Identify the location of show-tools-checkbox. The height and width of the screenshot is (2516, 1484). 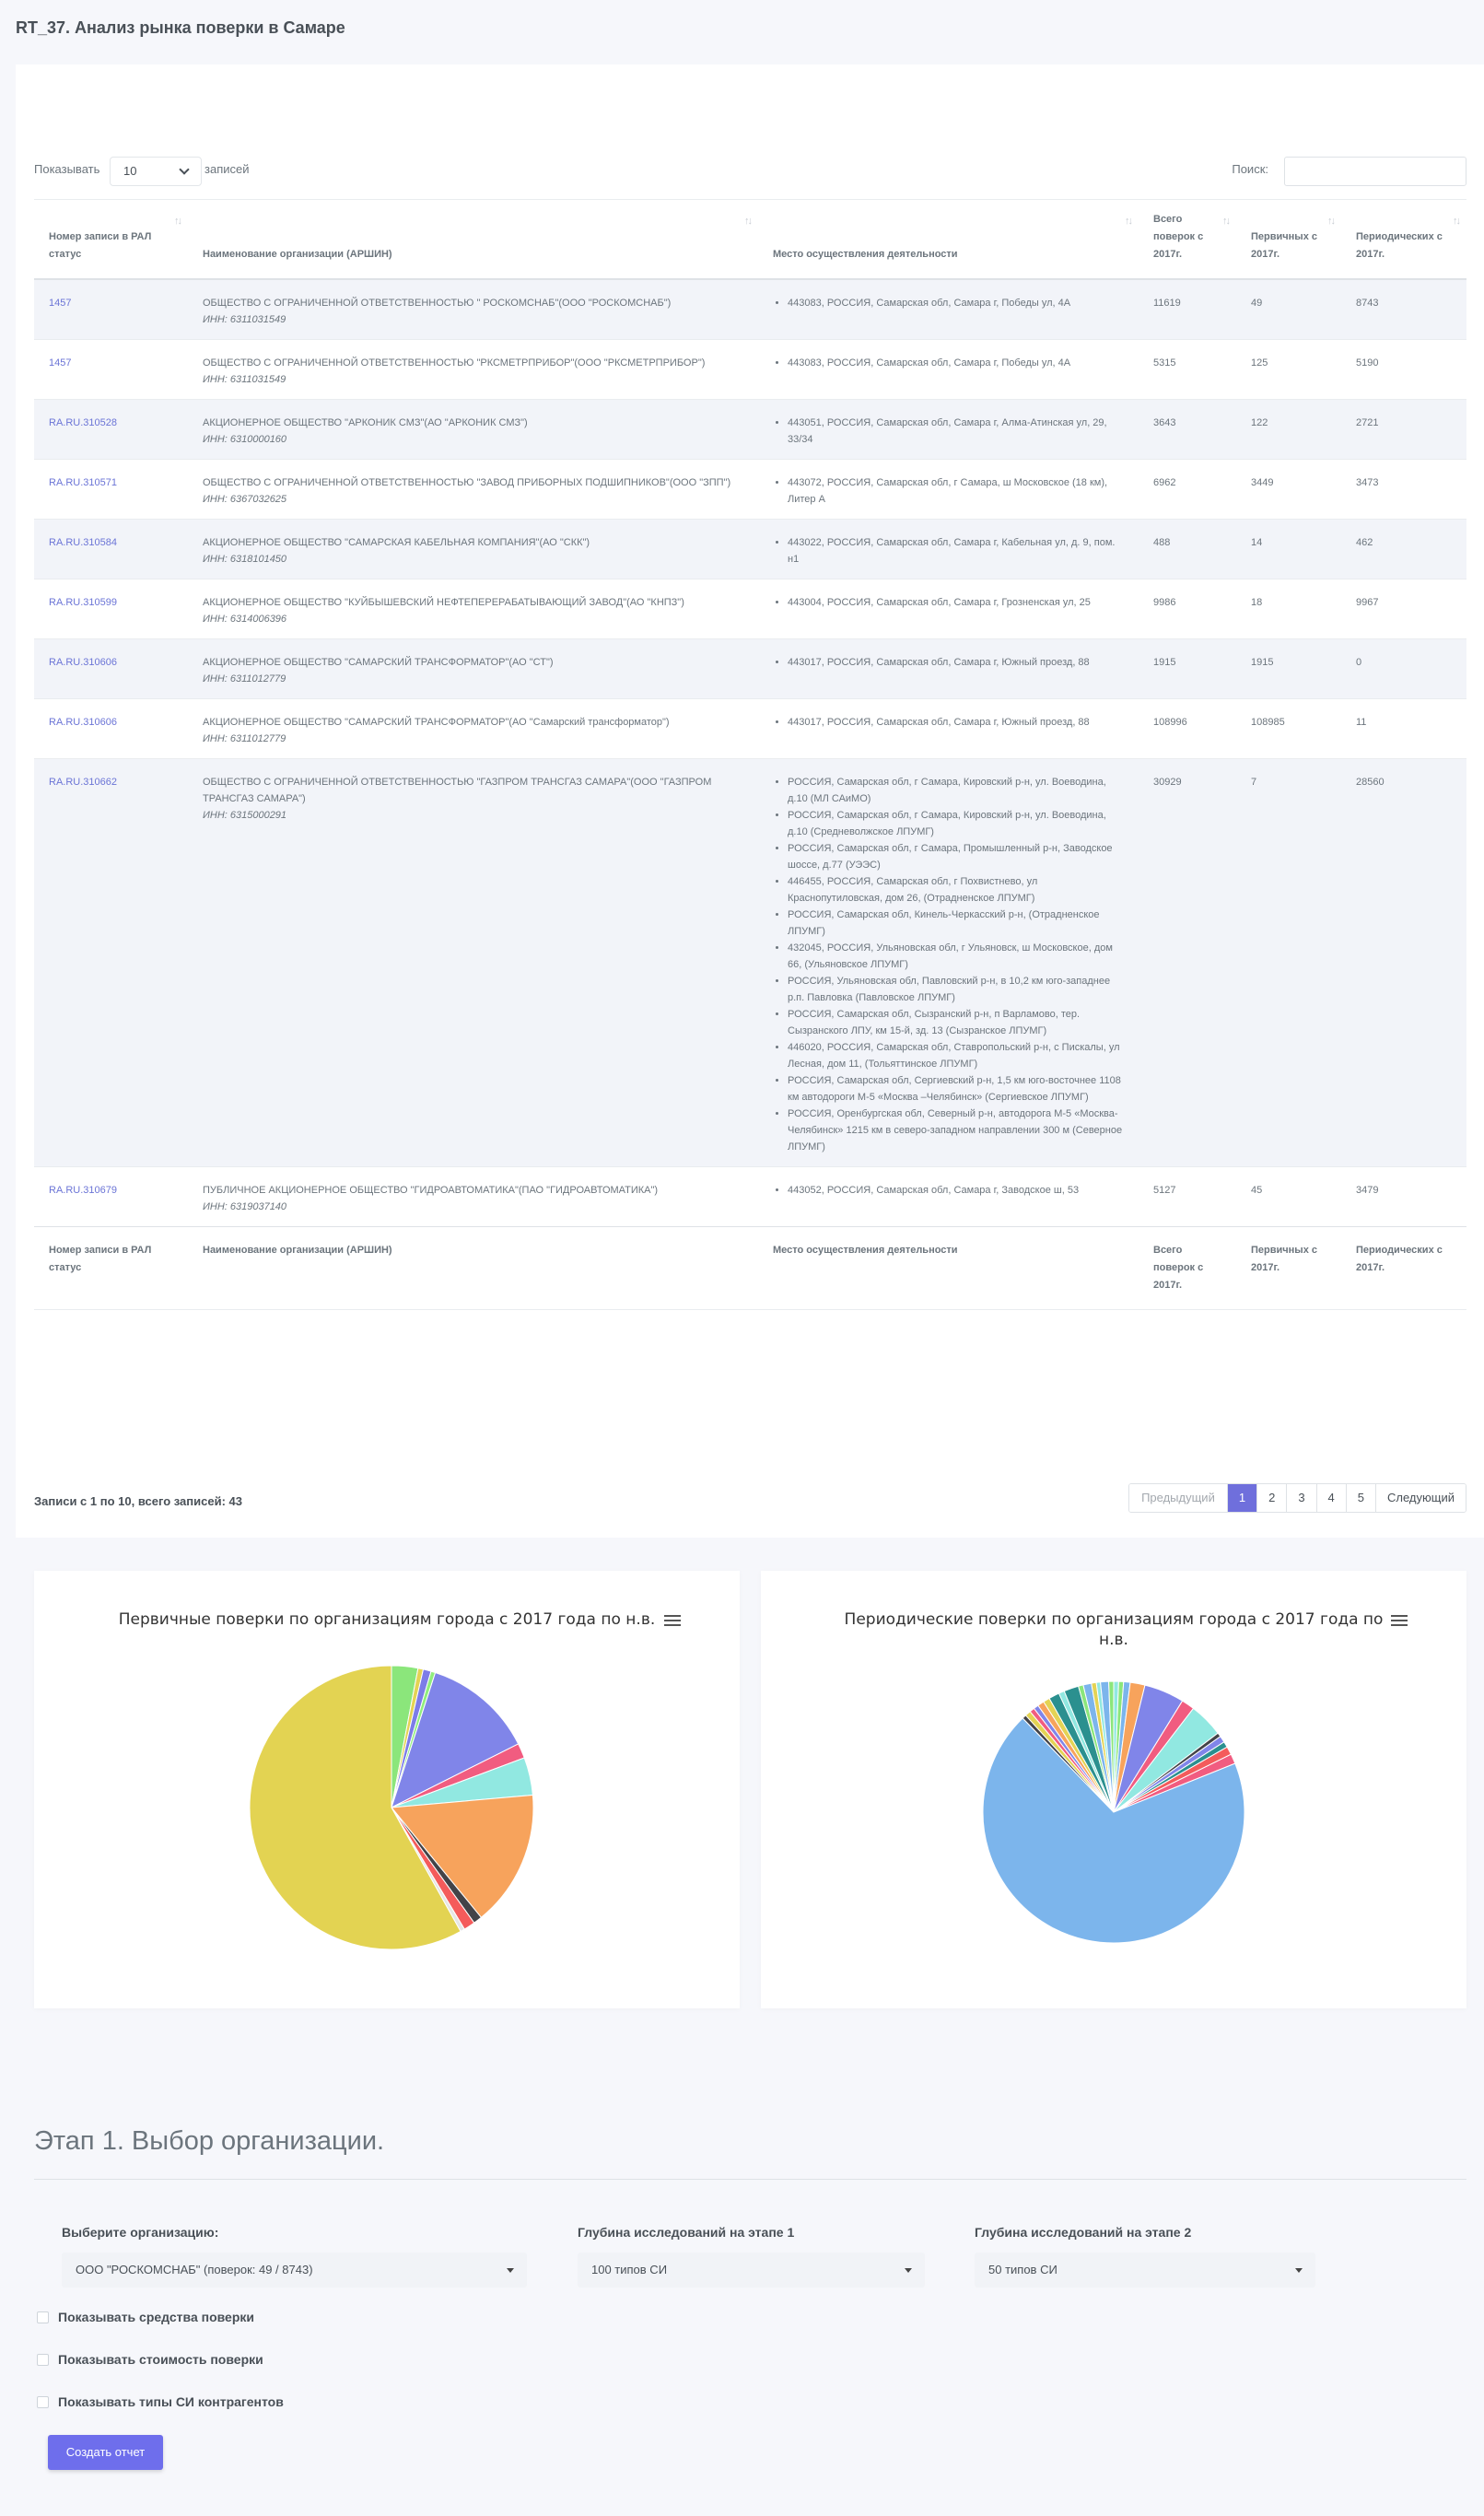
(43, 2317).